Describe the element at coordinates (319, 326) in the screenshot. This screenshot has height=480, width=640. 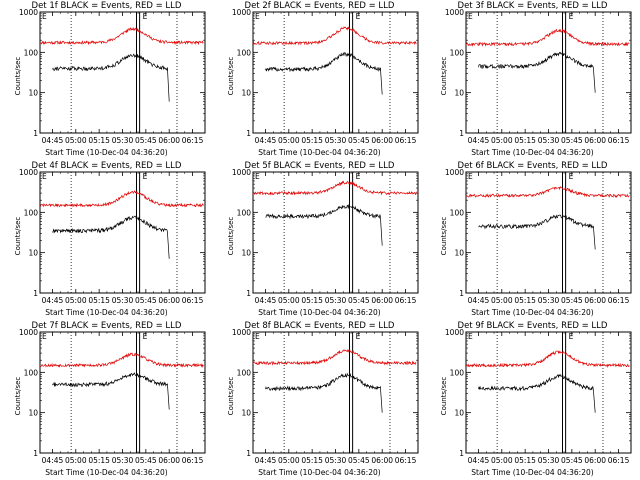
I see `panel-title: Det 8f BLACK = Events, RED = LLD` at that location.